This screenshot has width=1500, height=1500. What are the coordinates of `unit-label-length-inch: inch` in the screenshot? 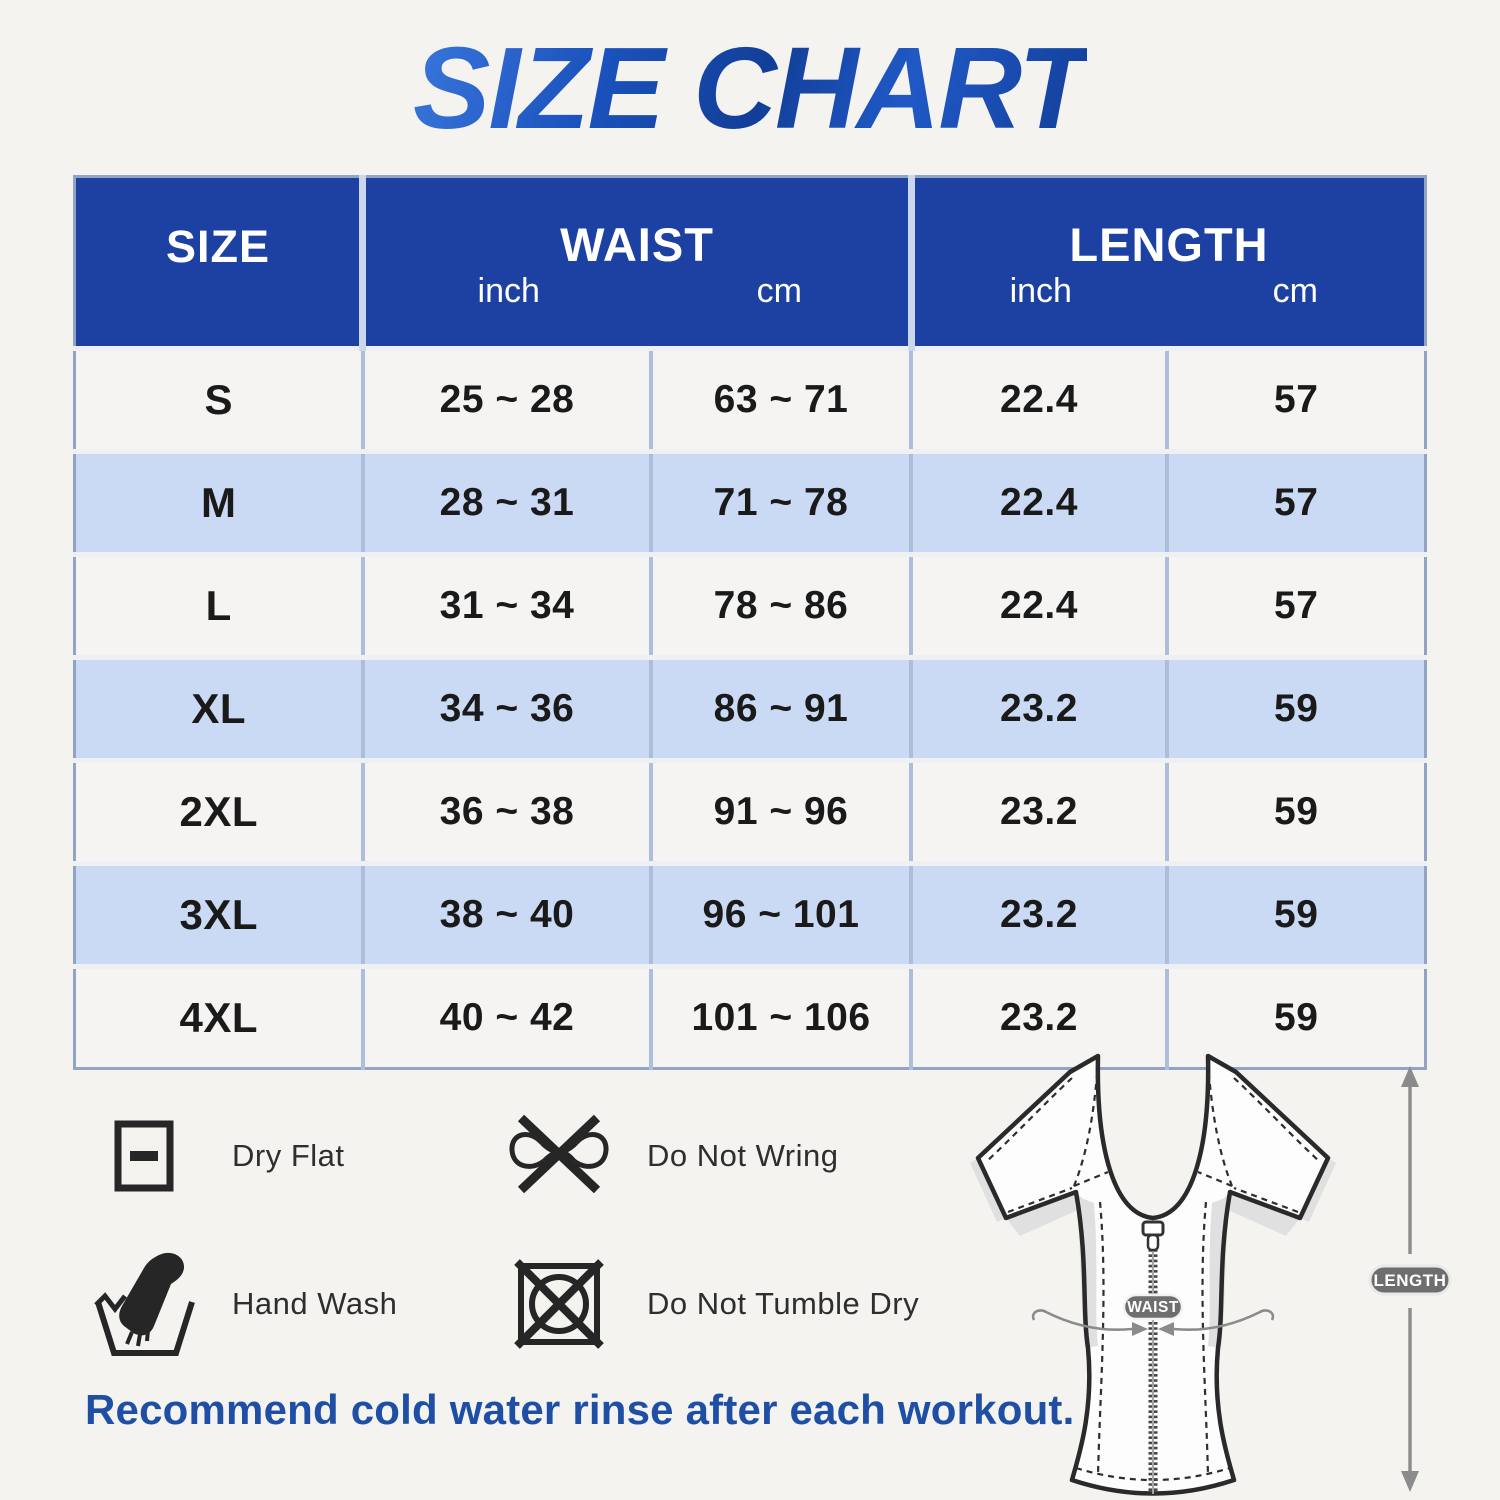 It's located at (1037, 310).